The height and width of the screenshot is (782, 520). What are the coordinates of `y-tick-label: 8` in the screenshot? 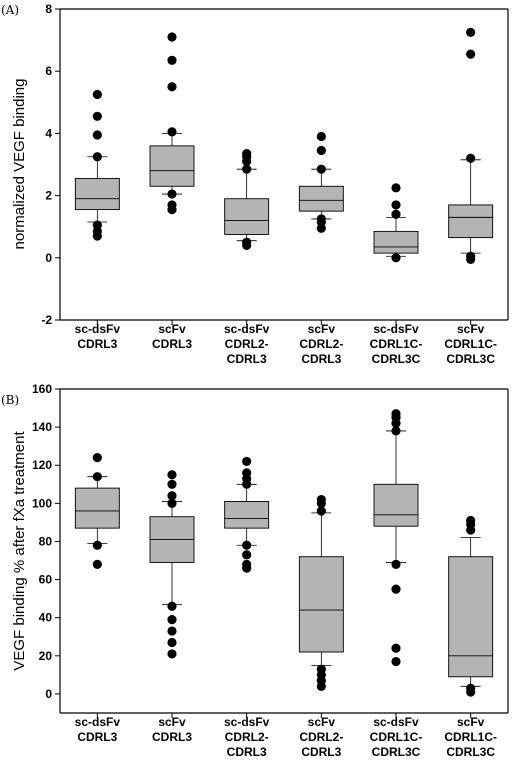 It's located at (48, 9).